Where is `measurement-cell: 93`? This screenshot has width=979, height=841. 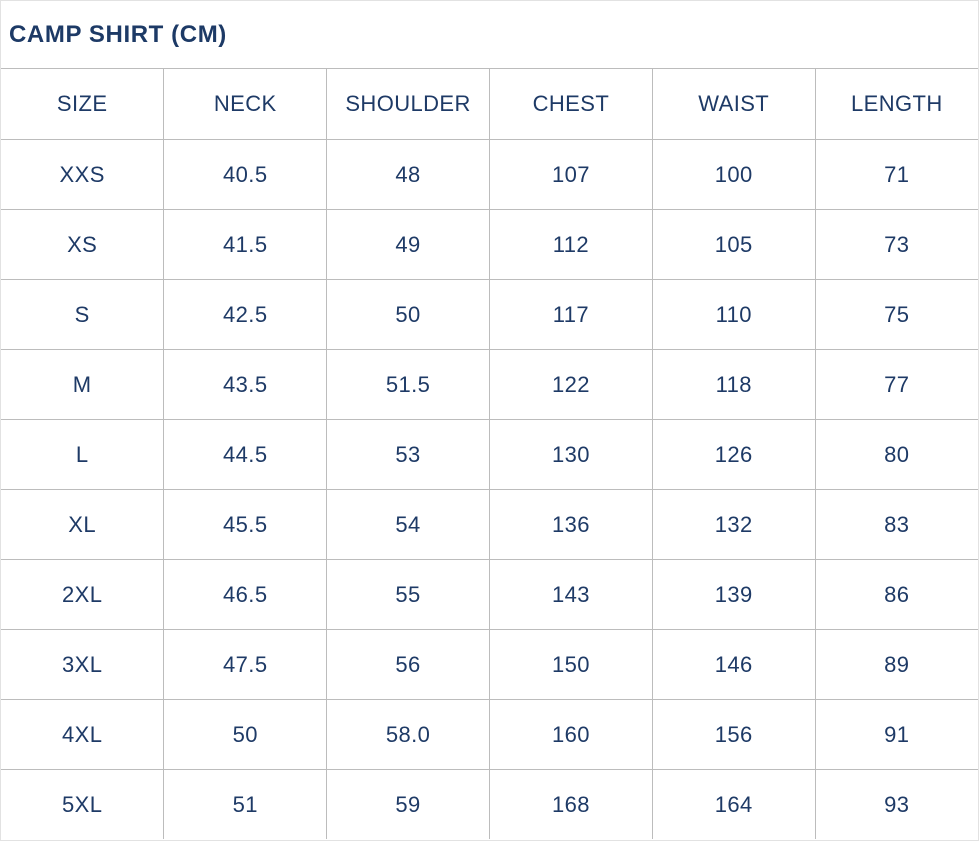
measurement-cell: 93 is located at coordinates (896, 804).